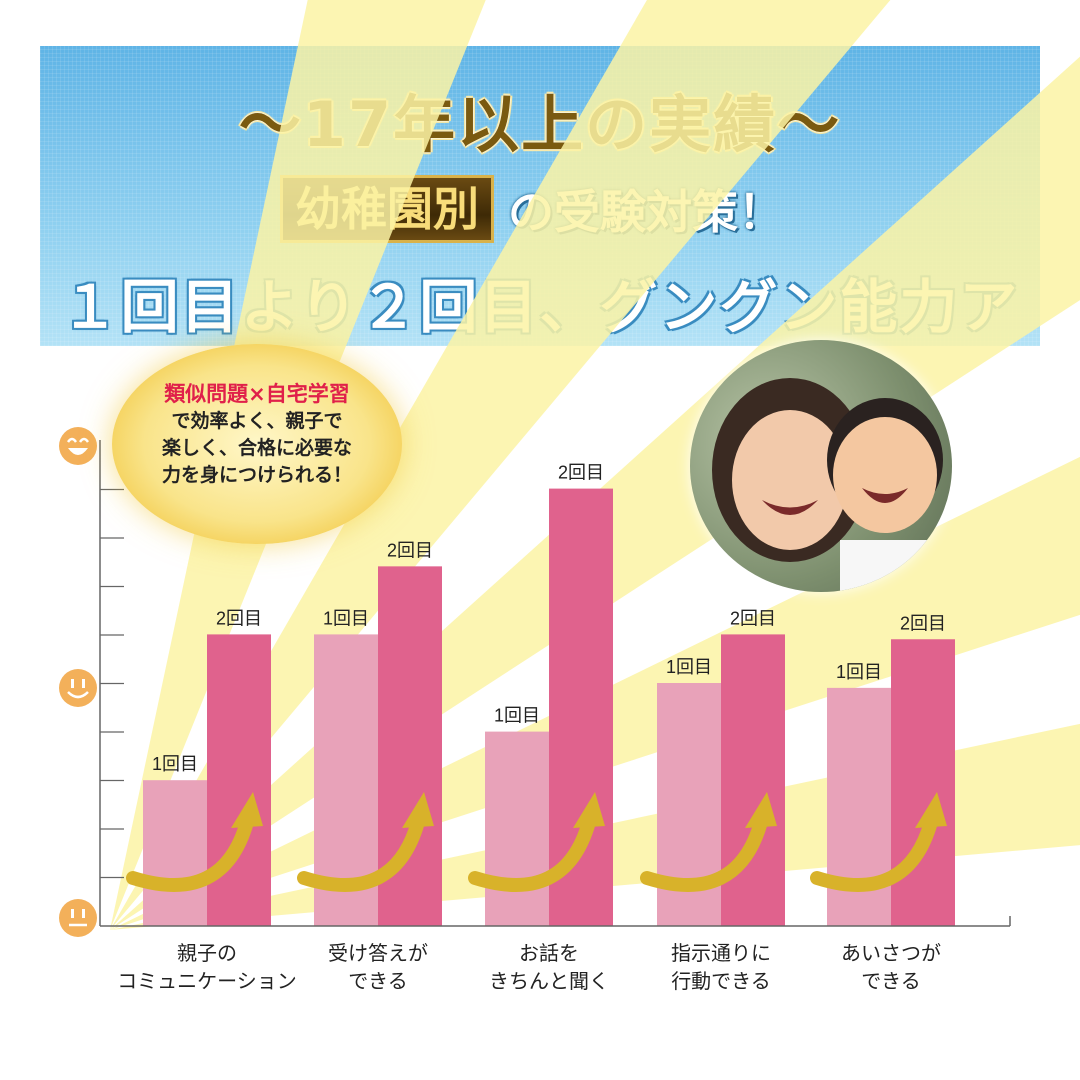 The width and height of the screenshot is (1080, 1080). I want to click on callout-line-1: で効率よく、親子で, so click(257, 421).